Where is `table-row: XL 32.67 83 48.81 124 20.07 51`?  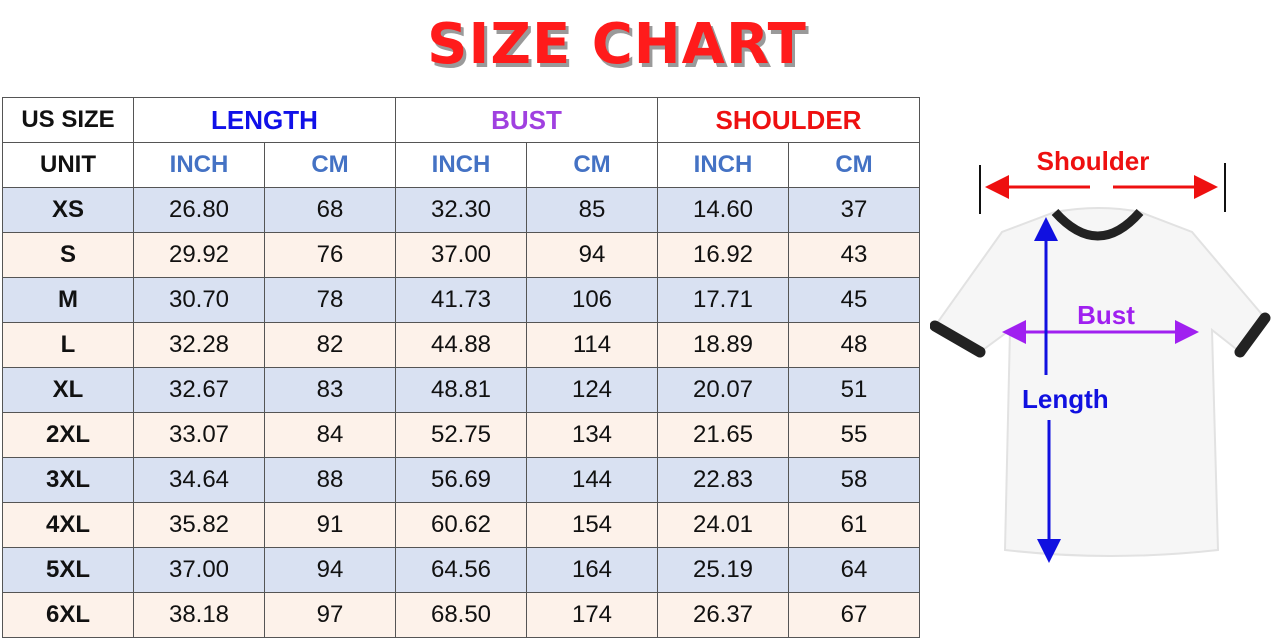
table-row: XL 32.67 83 48.81 124 20.07 51 is located at coordinates (461, 390).